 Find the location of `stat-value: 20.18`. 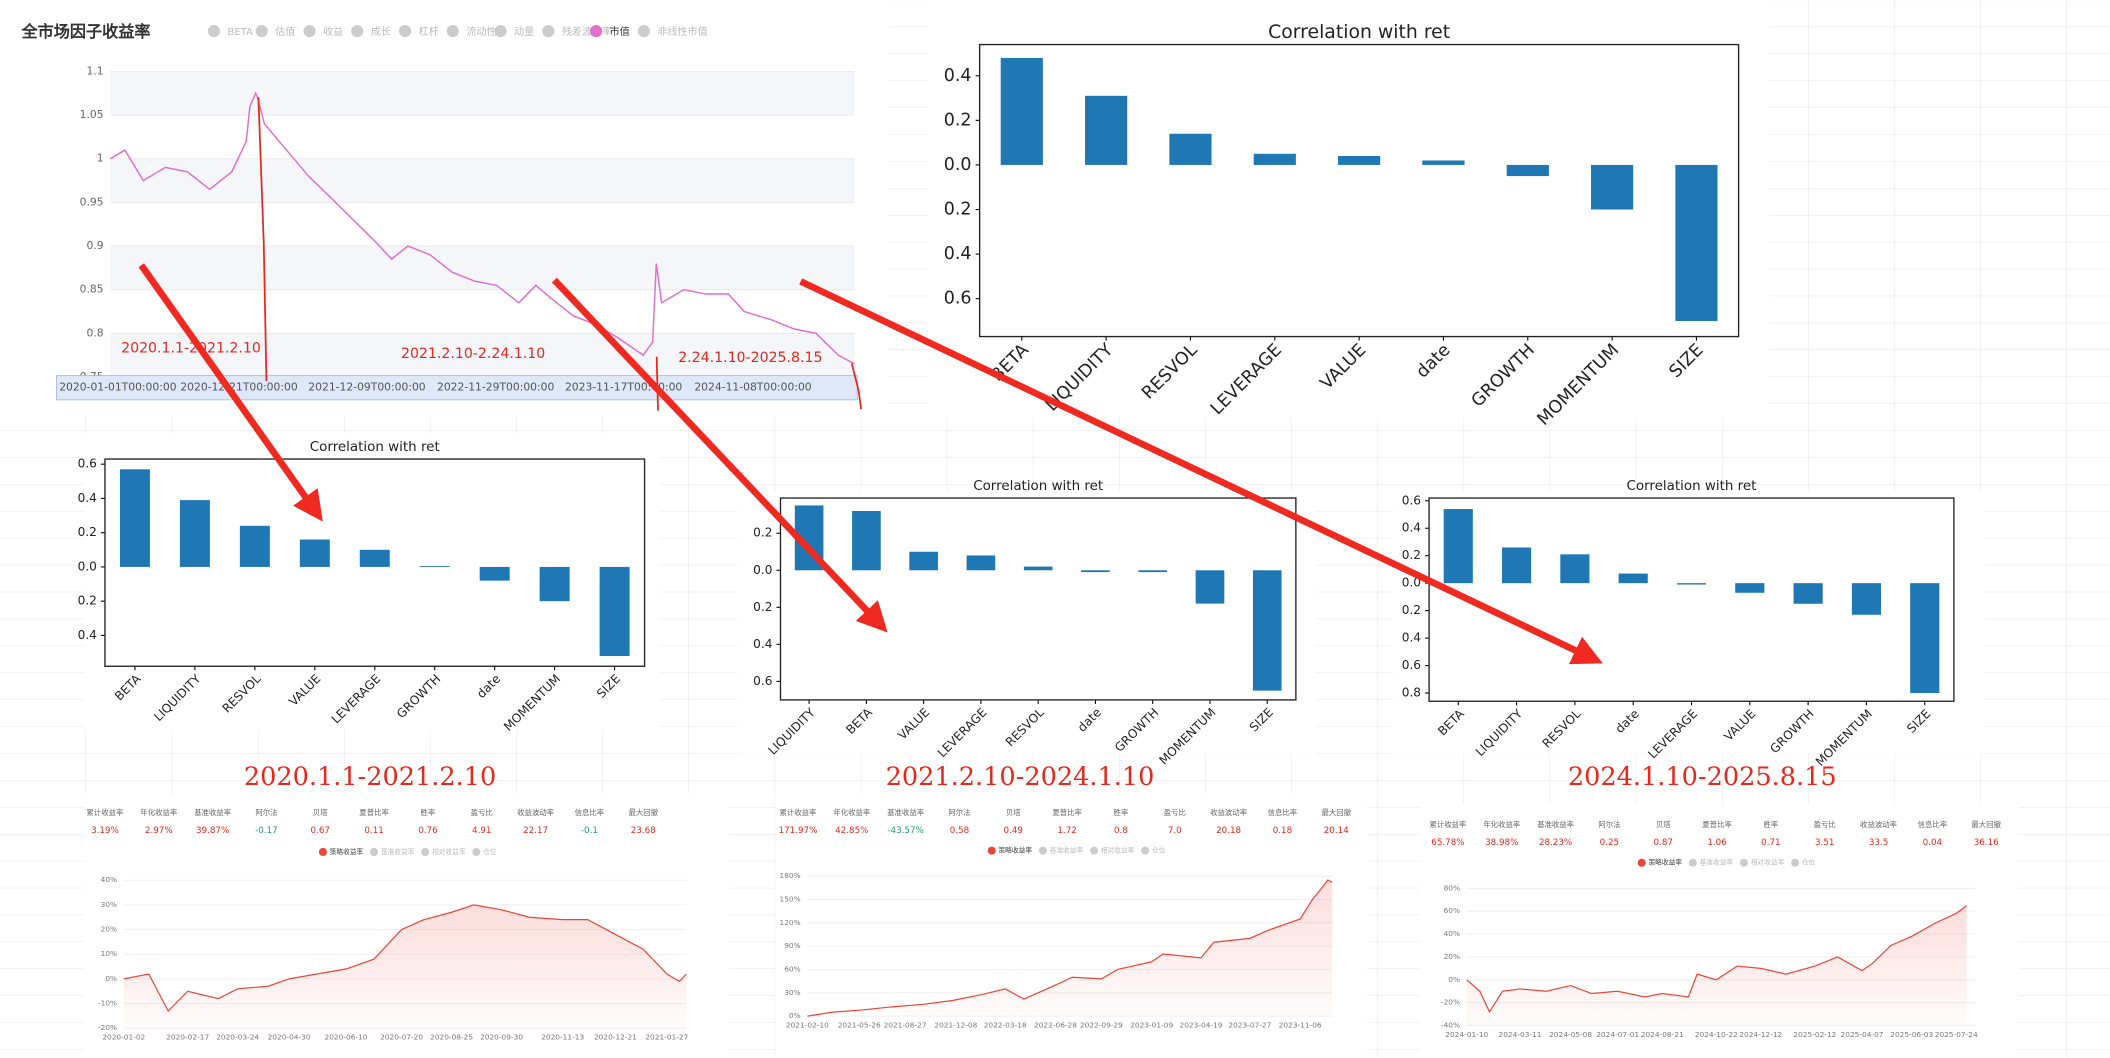

stat-value: 20.18 is located at coordinates (1228, 831).